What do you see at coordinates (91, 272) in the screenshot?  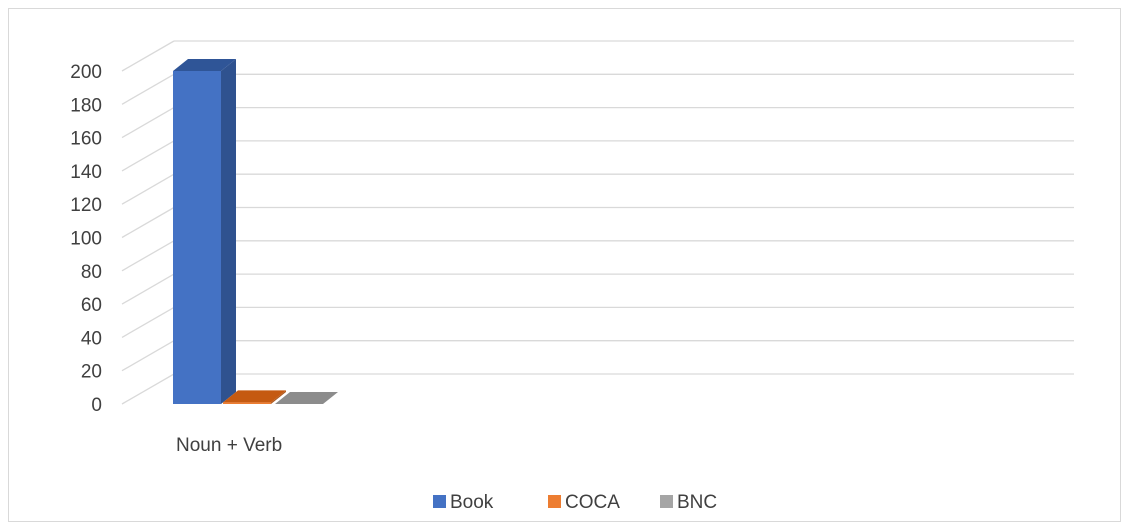 I see `y-tick-label: 80` at bounding box center [91, 272].